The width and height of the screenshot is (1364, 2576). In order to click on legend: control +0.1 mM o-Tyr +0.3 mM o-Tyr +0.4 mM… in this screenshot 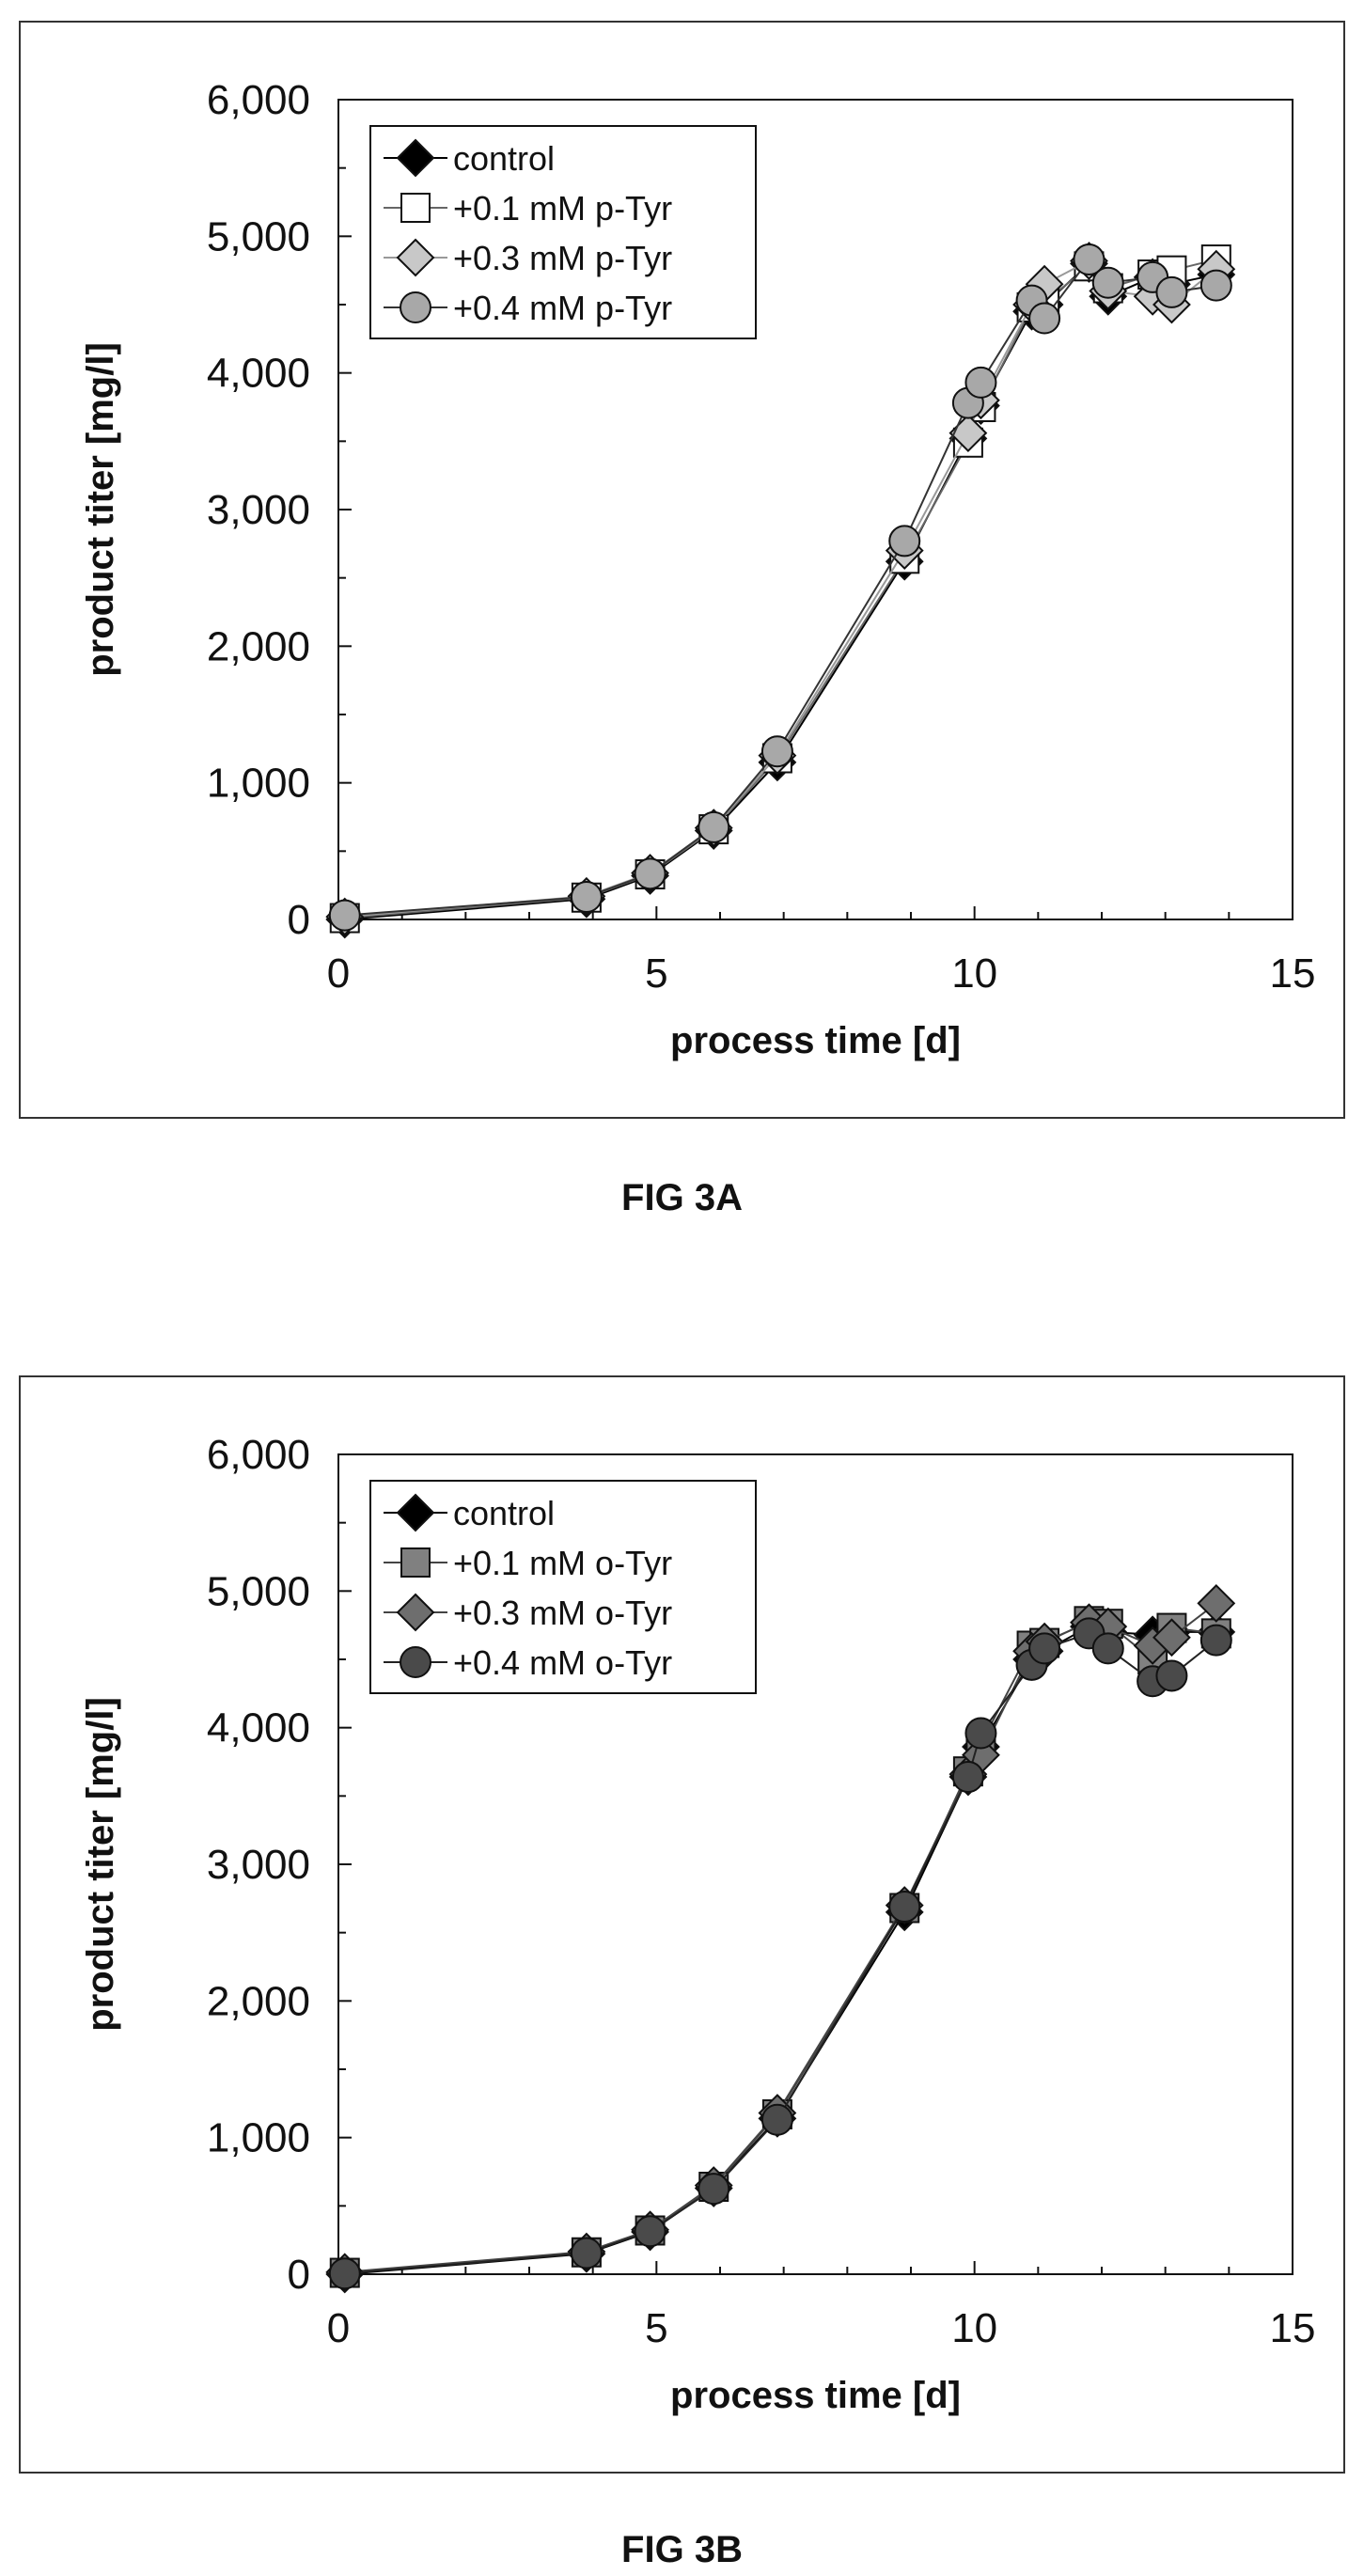, I will do `click(563, 1587)`.